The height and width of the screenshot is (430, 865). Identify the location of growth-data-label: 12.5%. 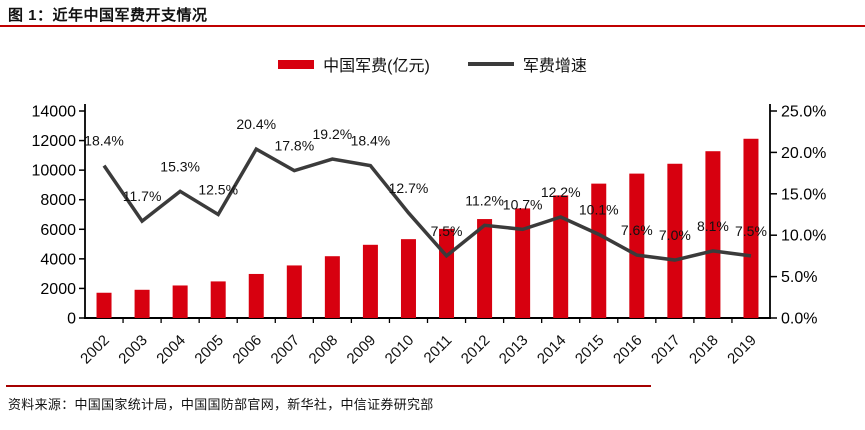
(218, 190).